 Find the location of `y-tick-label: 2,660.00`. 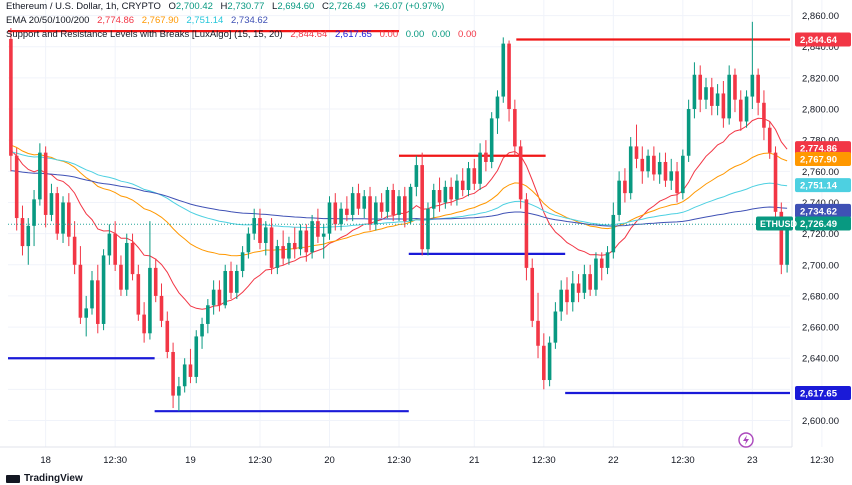

y-tick-label: 2,660.00 is located at coordinates (820, 328).